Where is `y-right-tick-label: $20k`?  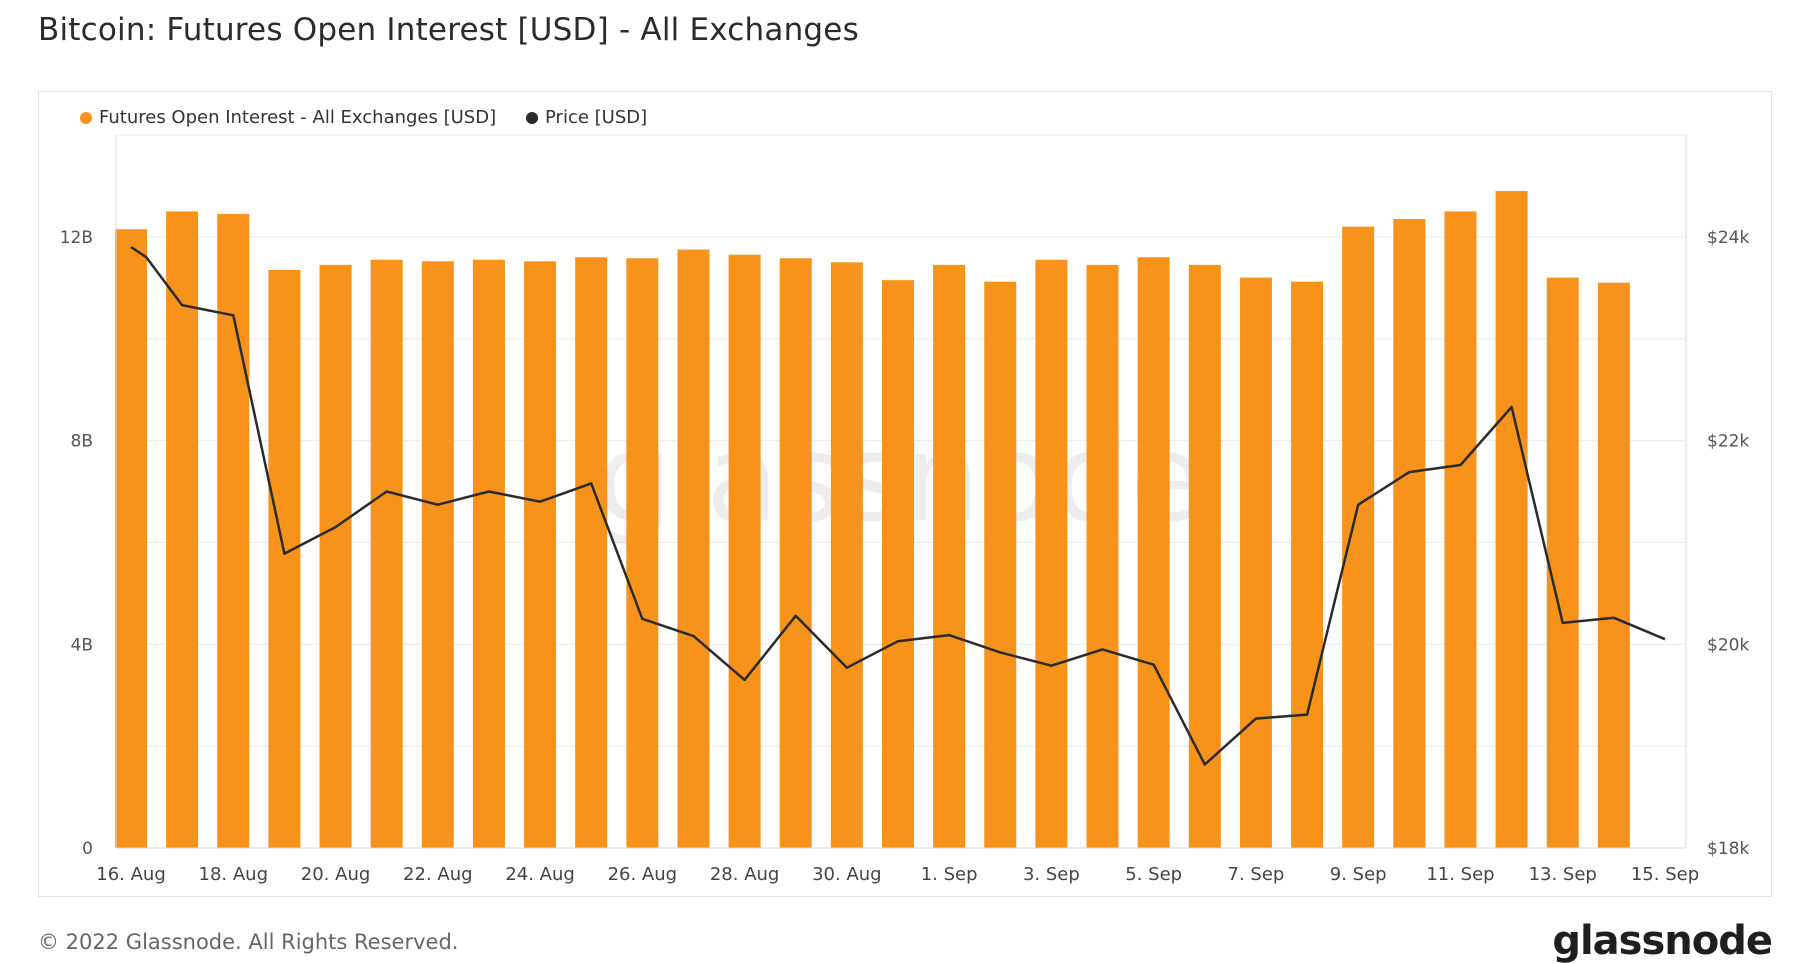
y-right-tick-label: $20k is located at coordinates (1728, 645).